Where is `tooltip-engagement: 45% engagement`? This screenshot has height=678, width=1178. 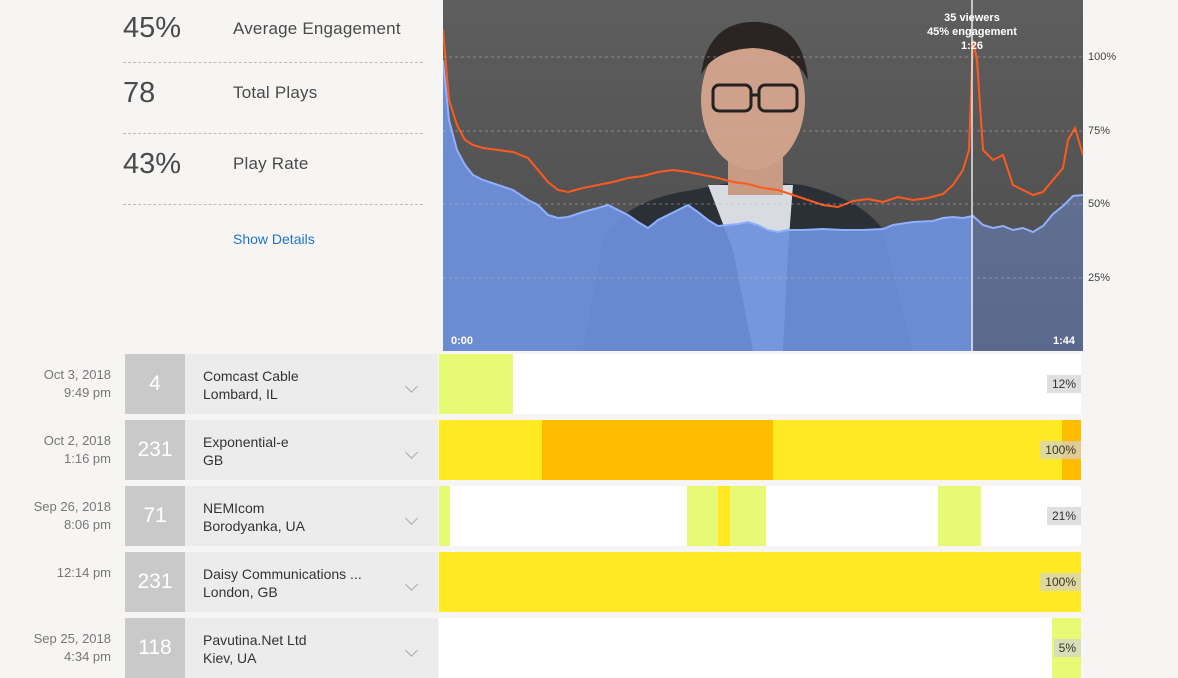
tooltip-engagement: 45% engagement is located at coordinates (972, 32).